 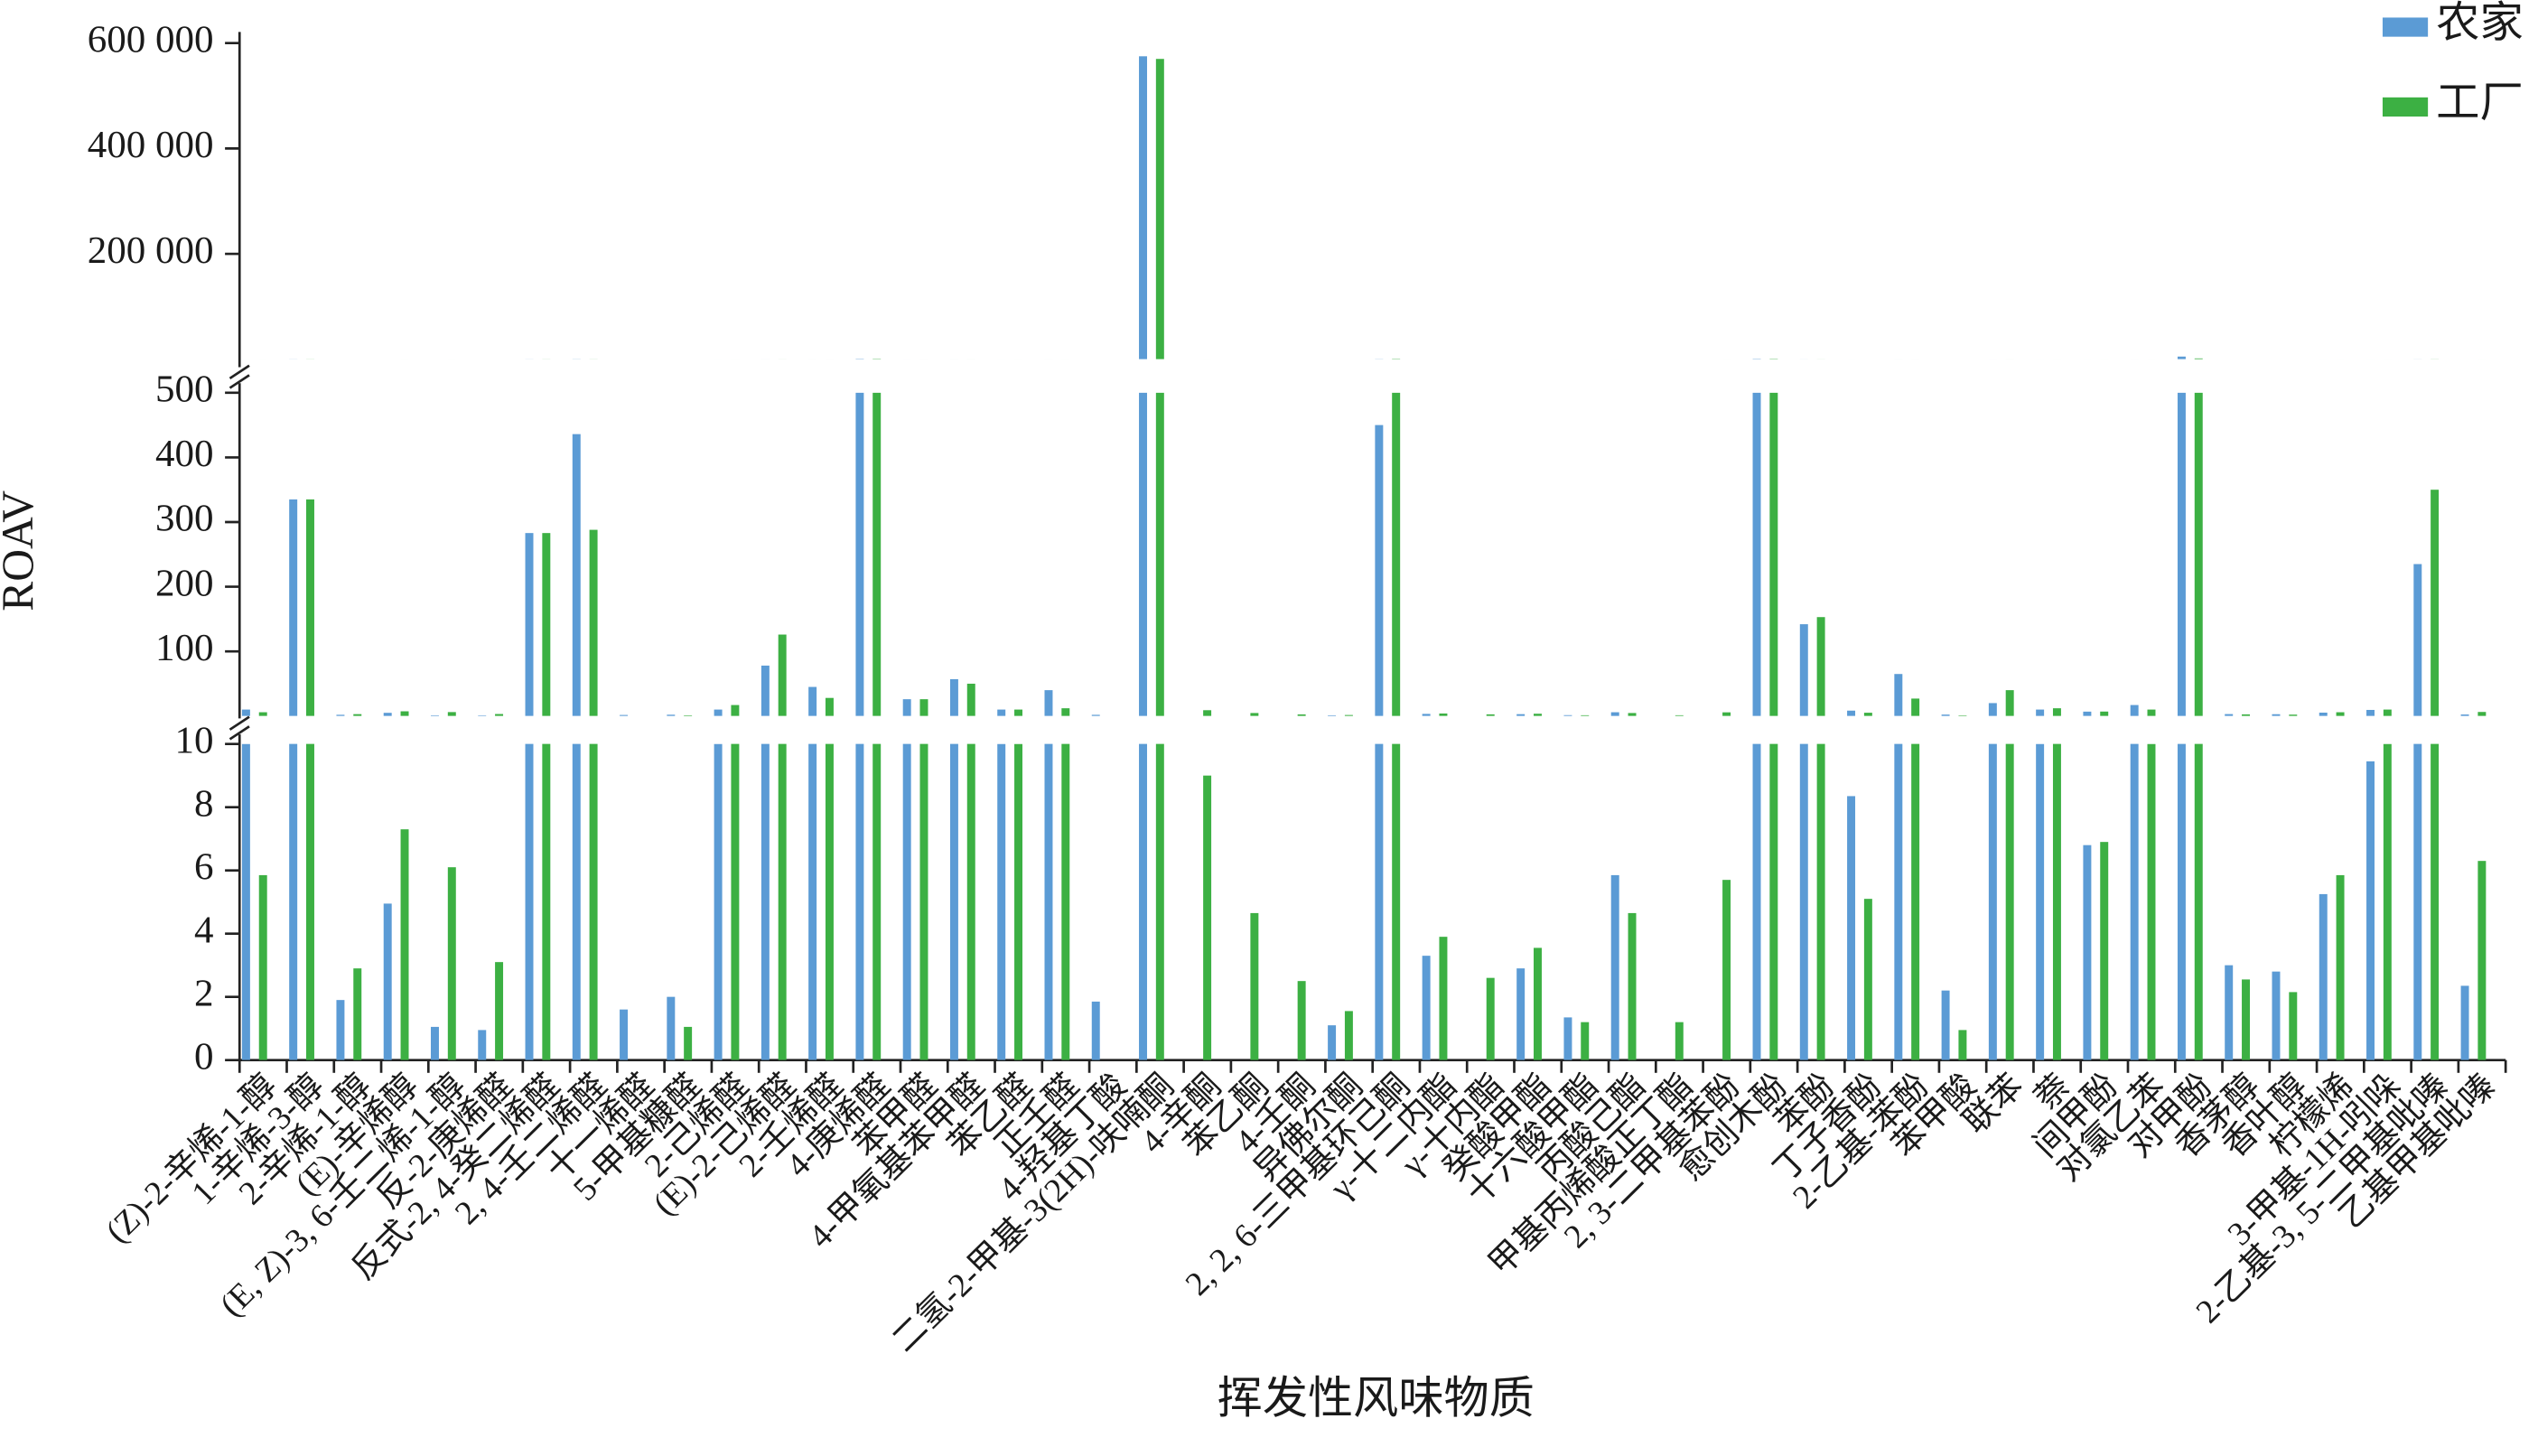 I want to click on y-tick-label: 10, so click(x=194, y=741).